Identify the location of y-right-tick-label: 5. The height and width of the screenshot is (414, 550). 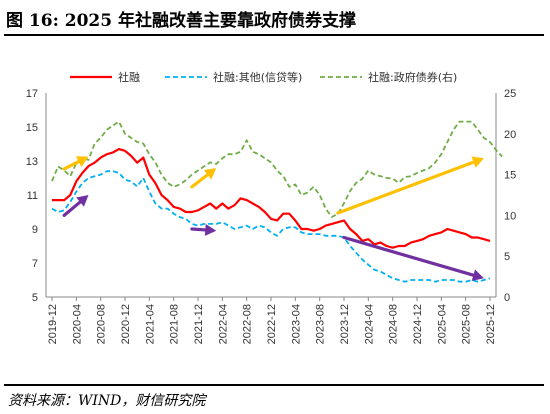
(507, 257).